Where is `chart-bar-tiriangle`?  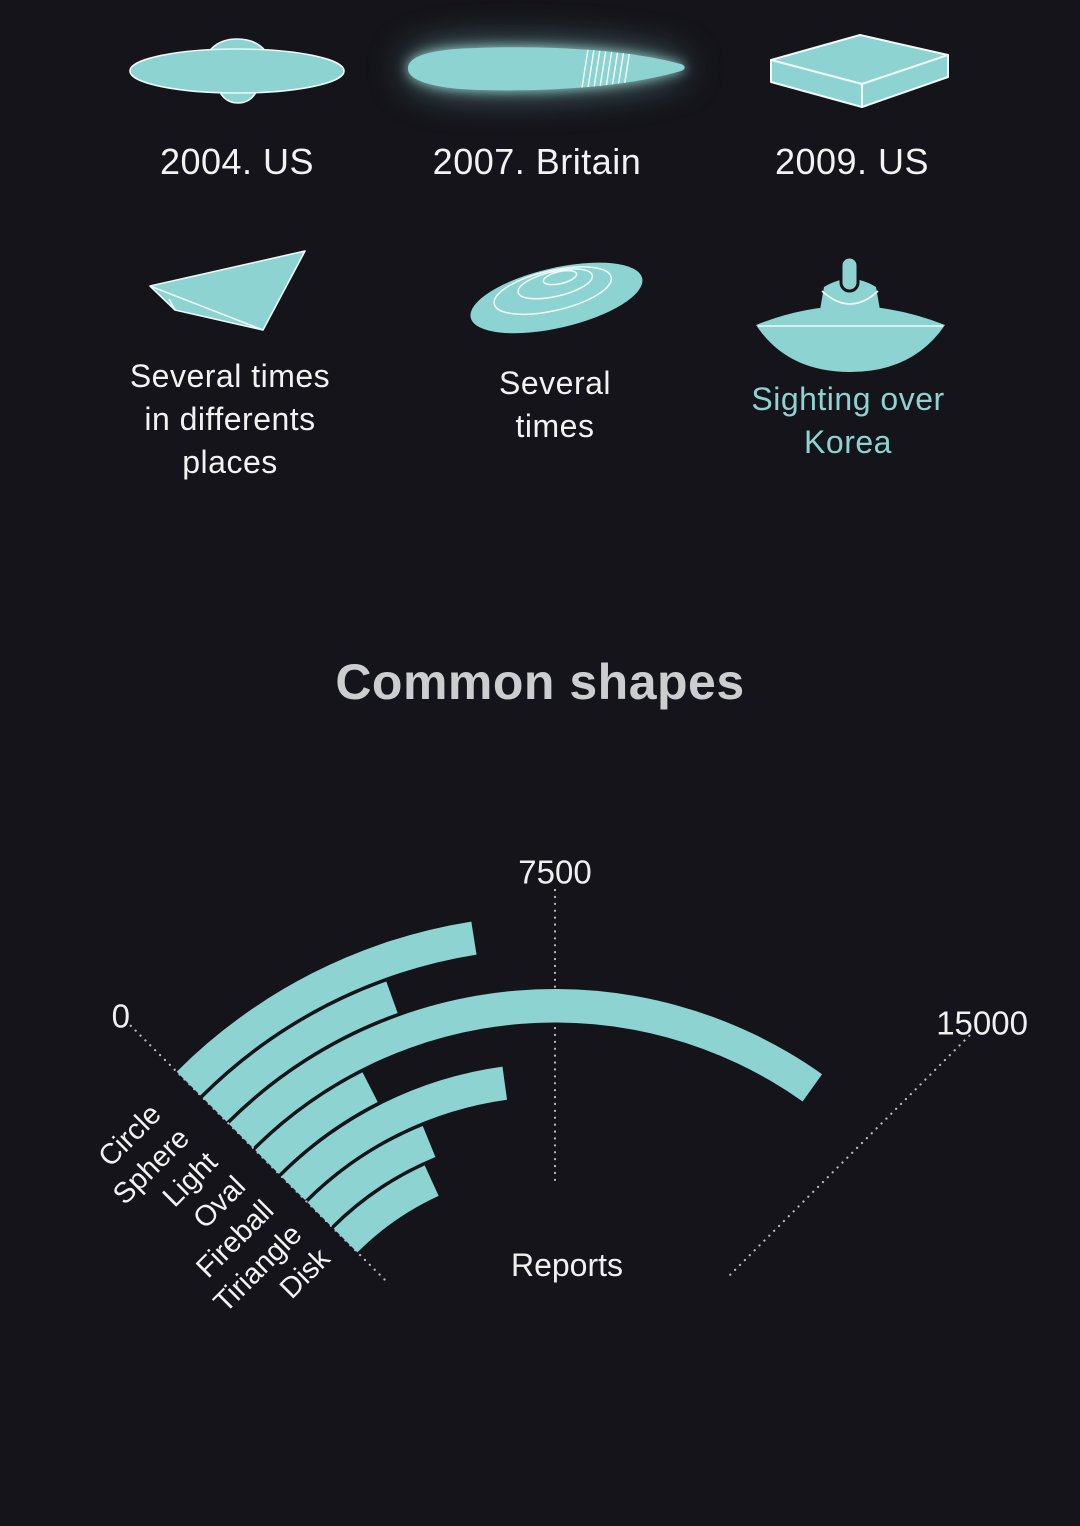
chart-bar-tiriangle is located at coordinates (371, 1176).